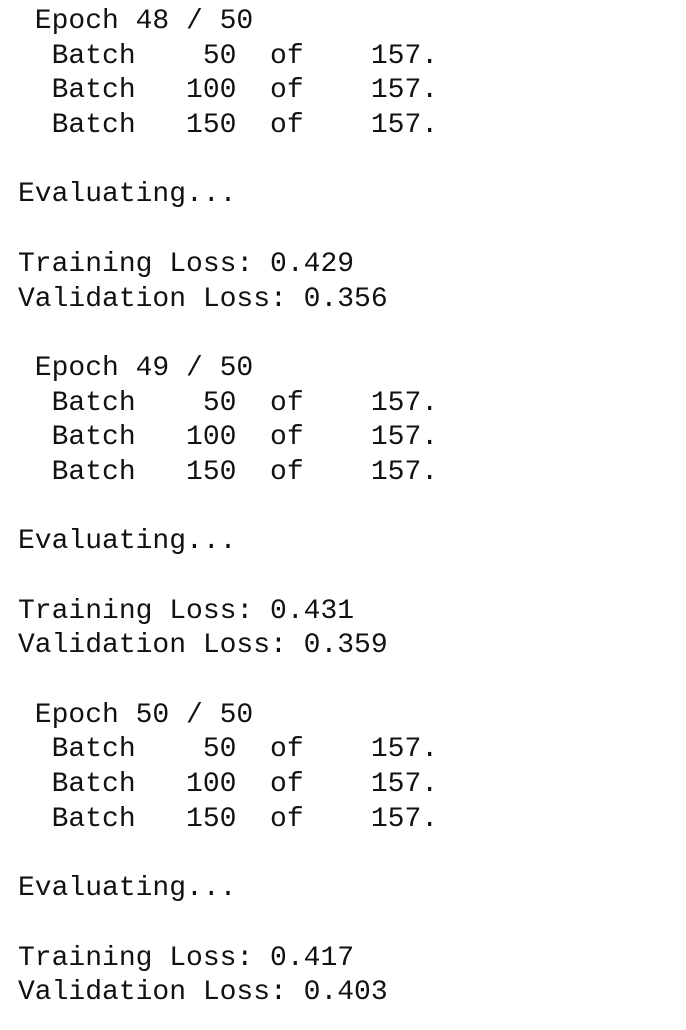 This screenshot has height=1030, width=686. I want to click on validation-loss-line: Validation Loss: 0.359, so click(203, 646).